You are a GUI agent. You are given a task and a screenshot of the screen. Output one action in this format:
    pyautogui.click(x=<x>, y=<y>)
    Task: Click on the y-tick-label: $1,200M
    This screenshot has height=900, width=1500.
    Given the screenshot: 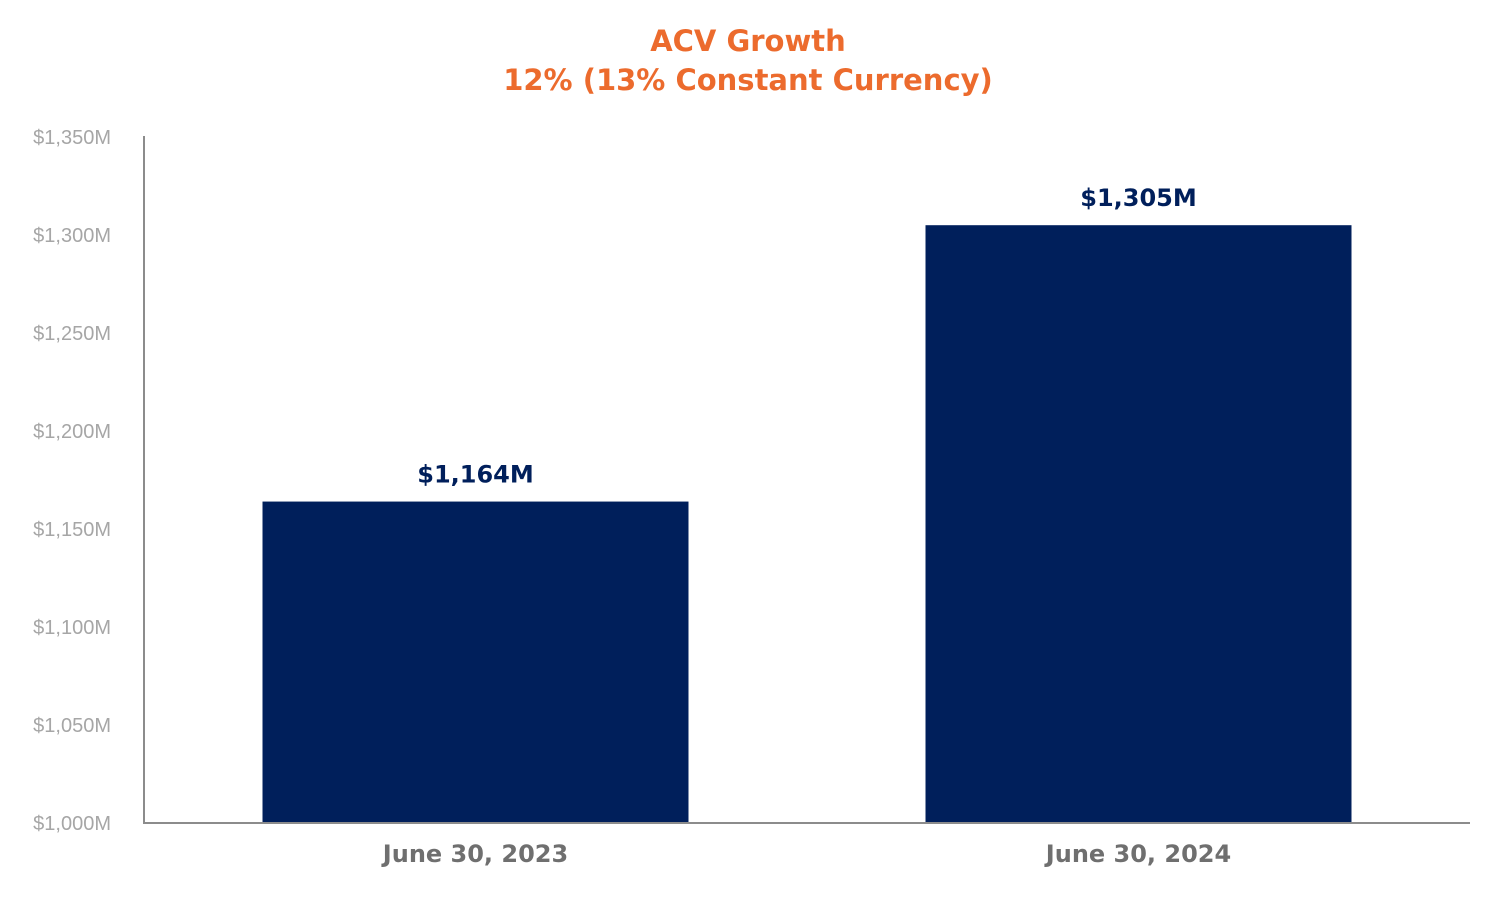 What is the action you would take?
    pyautogui.click(x=72, y=432)
    